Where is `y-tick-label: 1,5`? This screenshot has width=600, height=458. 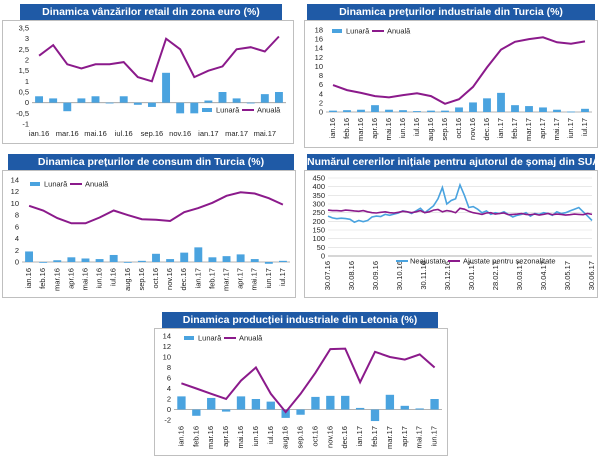 y-tick-label: 1,5 is located at coordinates (24, 70).